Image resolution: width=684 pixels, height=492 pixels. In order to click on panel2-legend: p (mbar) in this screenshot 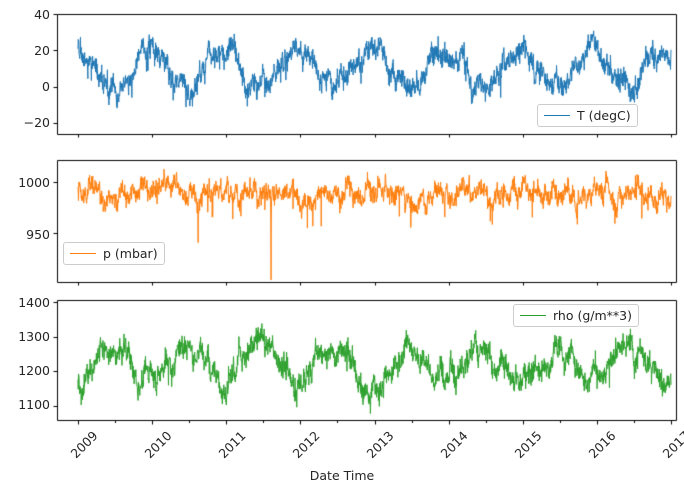, I will do `click(114, 253)`.